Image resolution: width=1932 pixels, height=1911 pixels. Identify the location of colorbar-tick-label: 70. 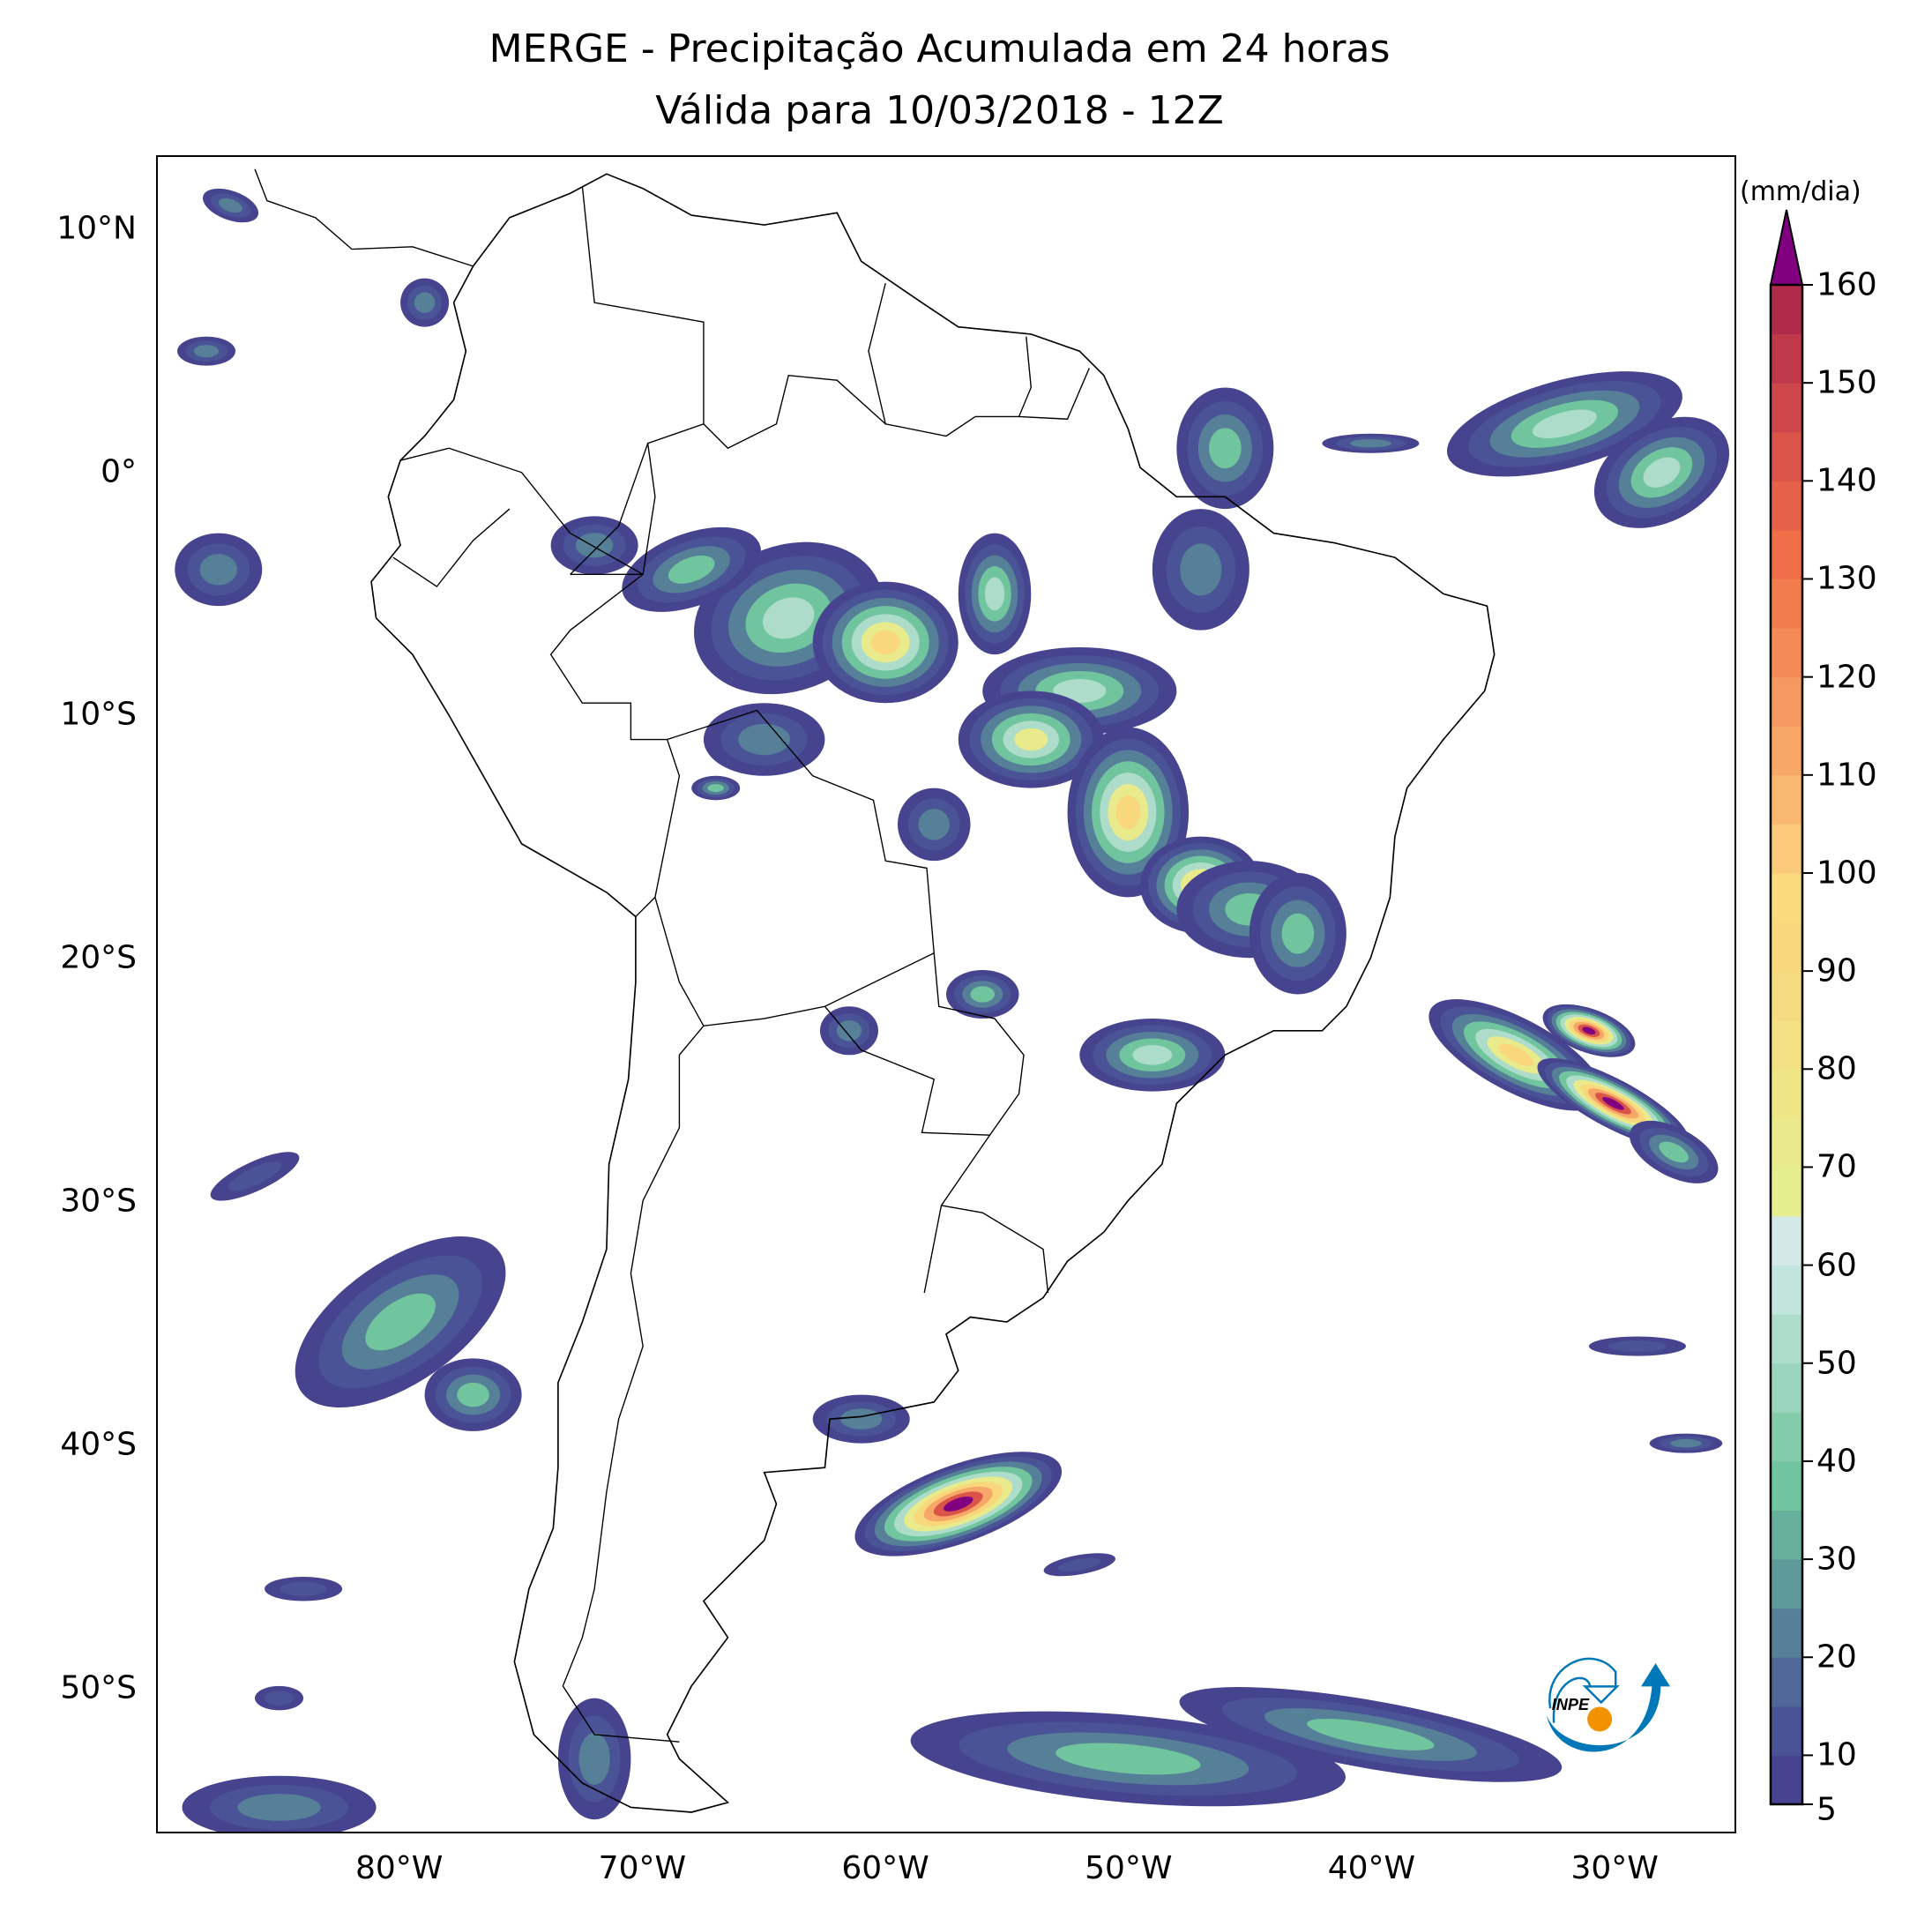
(1836, 1166).